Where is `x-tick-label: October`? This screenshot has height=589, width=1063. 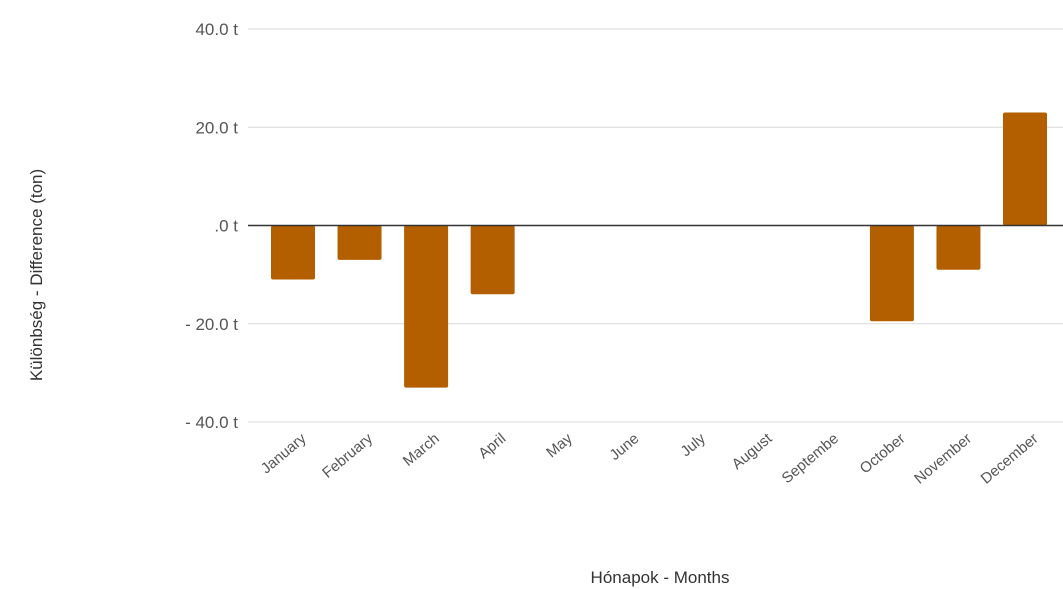
x-tick-label: October is located at coordinates (883, 453).